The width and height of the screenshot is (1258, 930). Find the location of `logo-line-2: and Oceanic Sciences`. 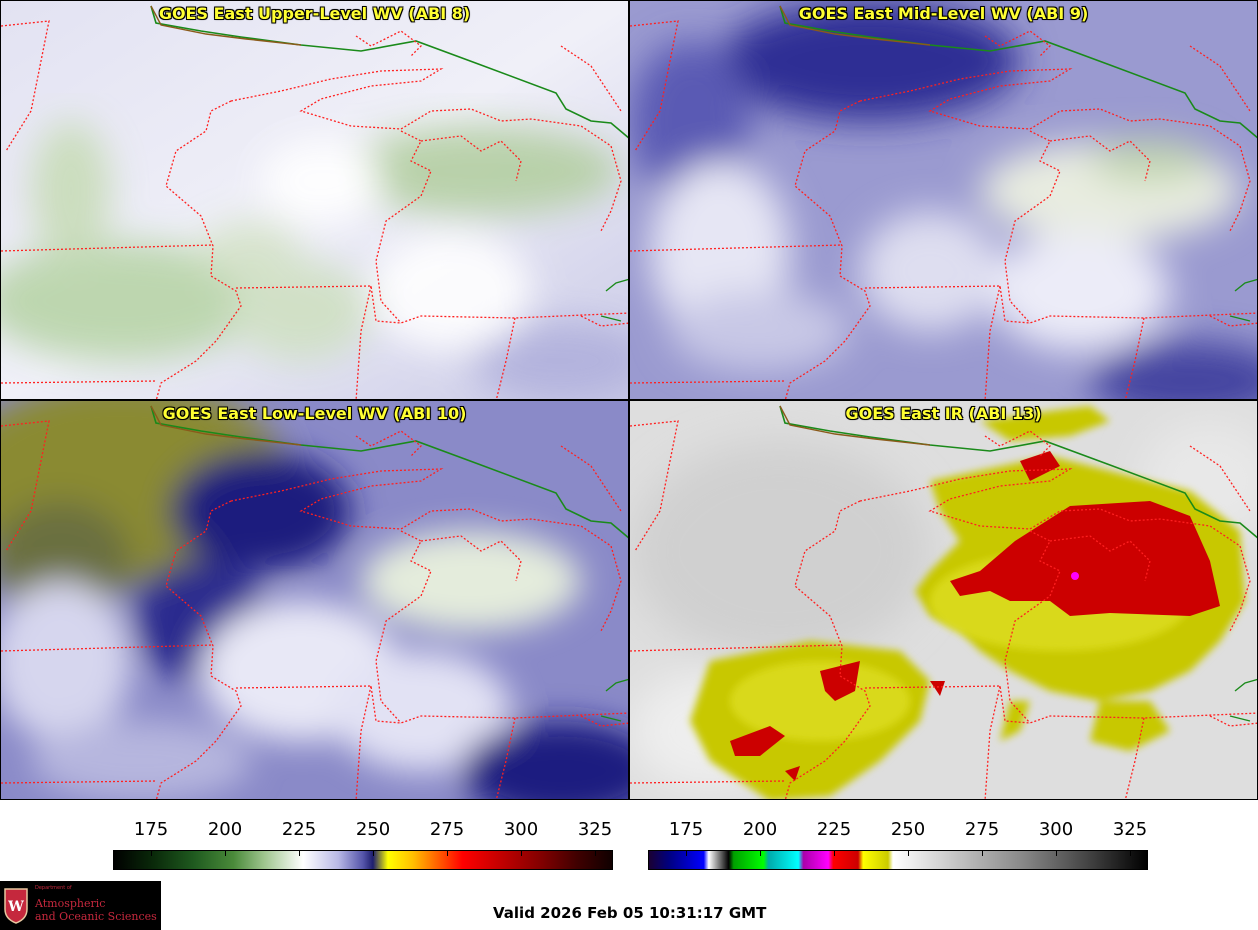

logo-line-2: and Oceanic Sciences is located at coordinates (96, 916).